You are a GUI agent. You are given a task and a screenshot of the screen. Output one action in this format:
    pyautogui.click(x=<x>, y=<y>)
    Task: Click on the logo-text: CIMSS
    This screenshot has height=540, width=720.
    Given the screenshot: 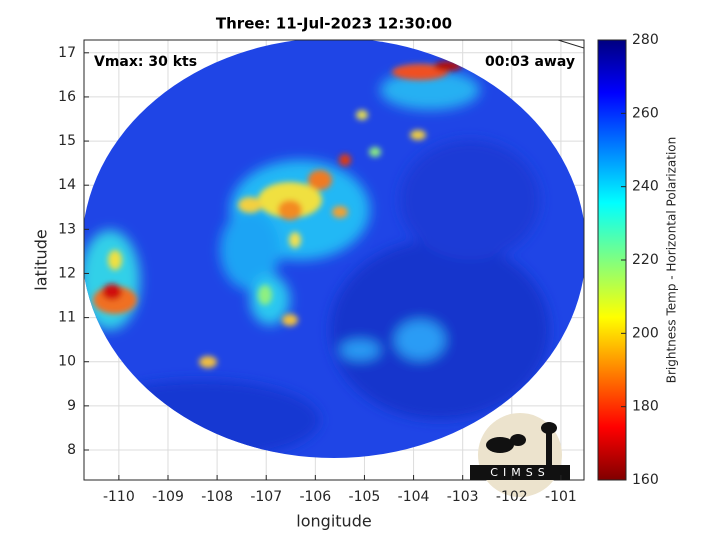 What is the action you would take?
    pyautogui.click(x=519, y=472)
    